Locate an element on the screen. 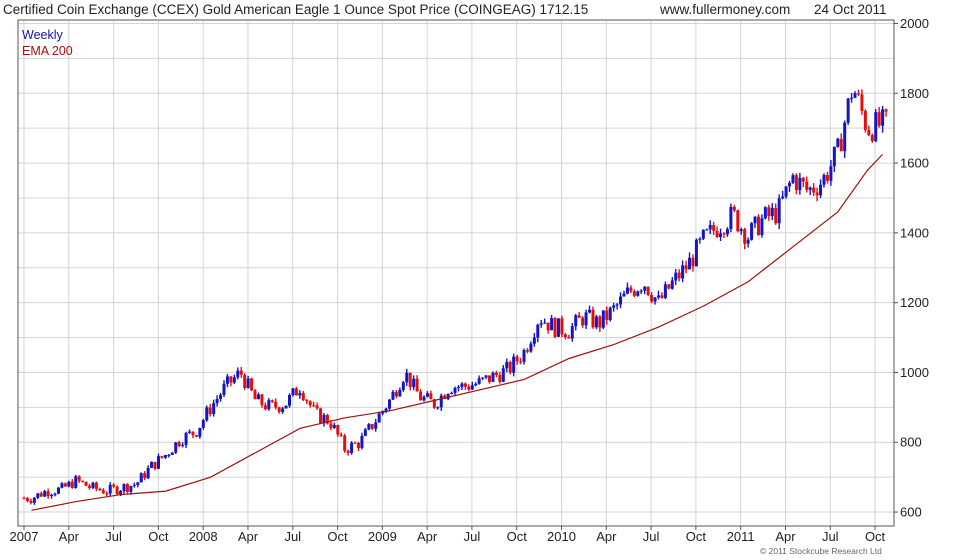 Image resolution: width=980 pixels, height=560 pixels. y-tick-label: 1800 is located at coordinates (914, 93).